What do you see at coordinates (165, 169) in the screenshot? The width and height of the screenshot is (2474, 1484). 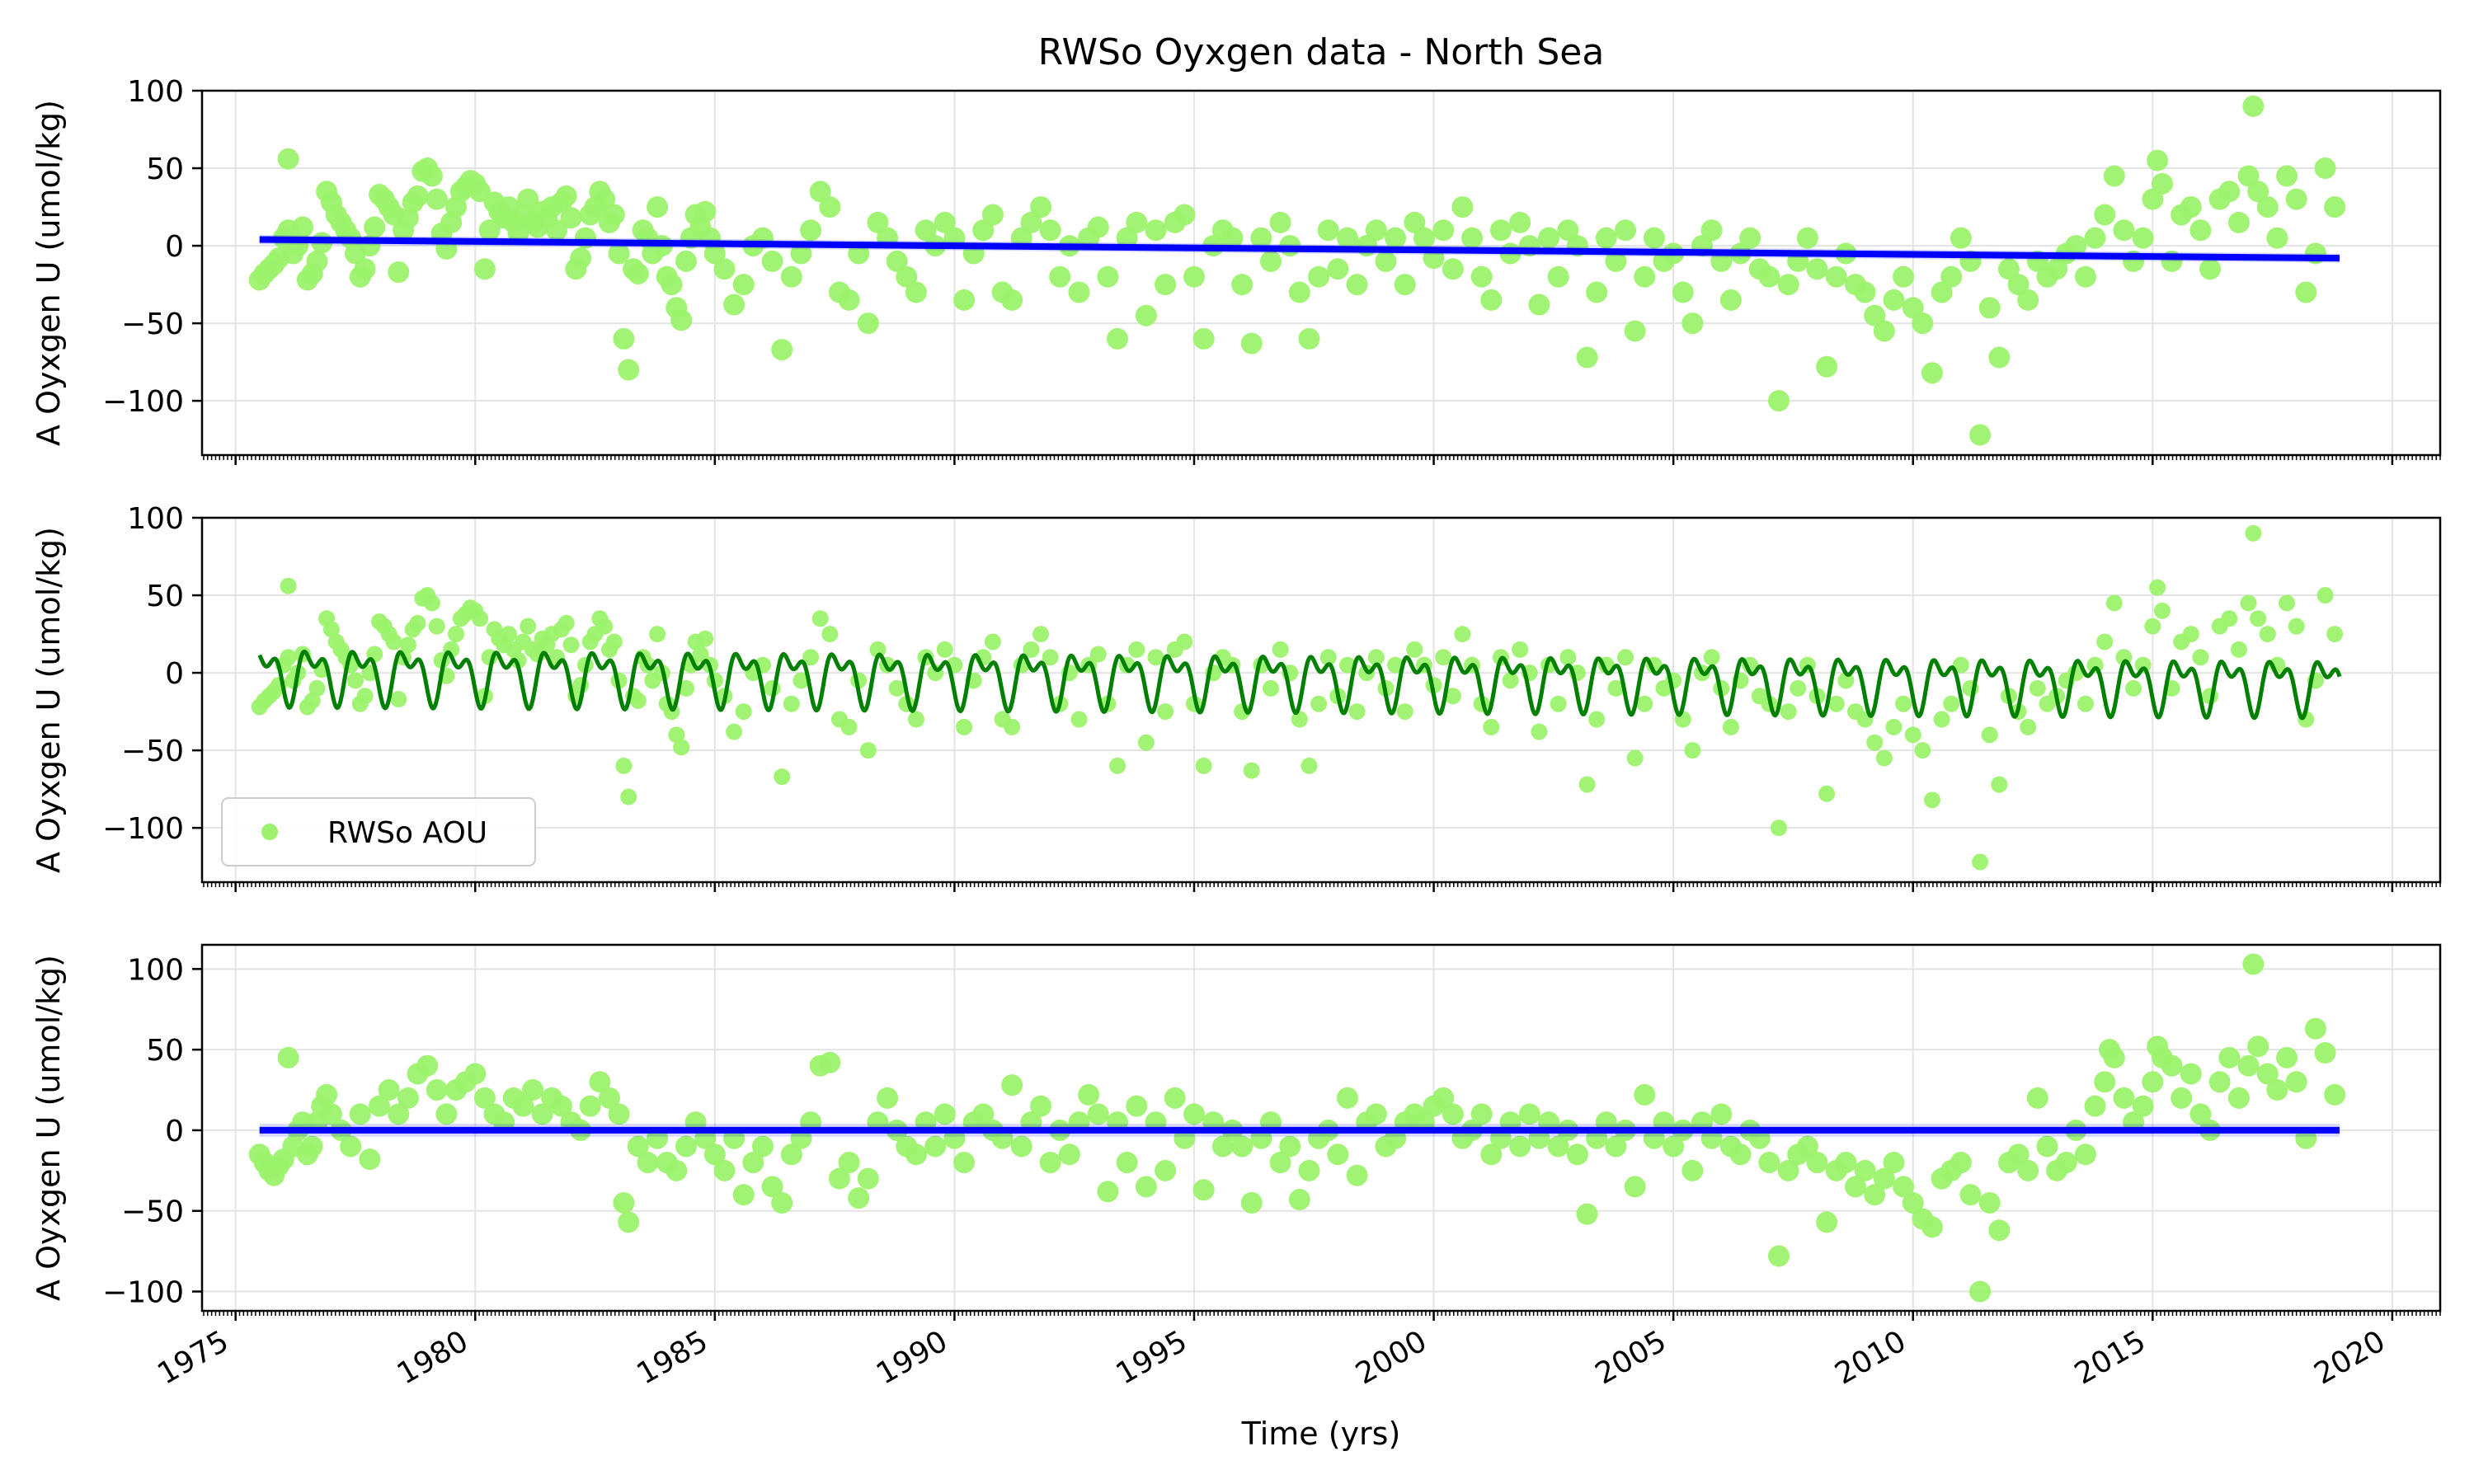 I see `y-tick-label: 50` at bounding box center [165, 169].